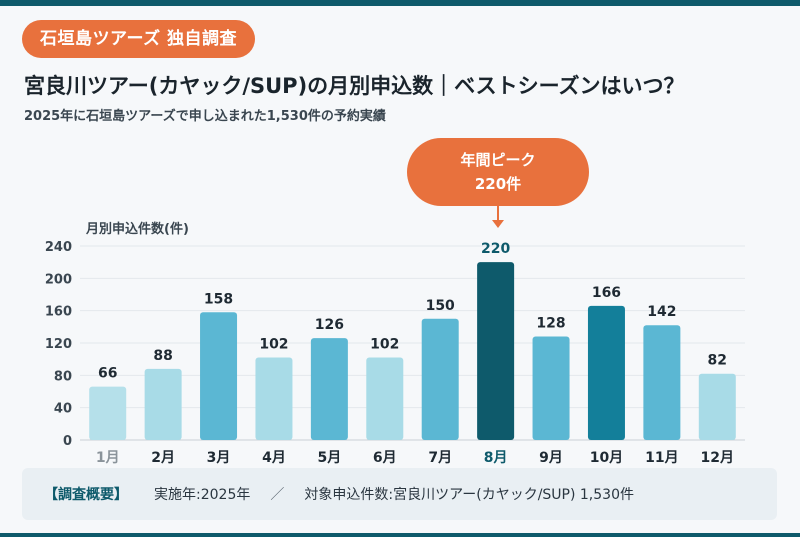 This screenshot has width=800, height=537. What do you see at coordinates (385, 458) in the screenshot?
I see `x-tick-label: 6月` at bounding box center [385, 458].